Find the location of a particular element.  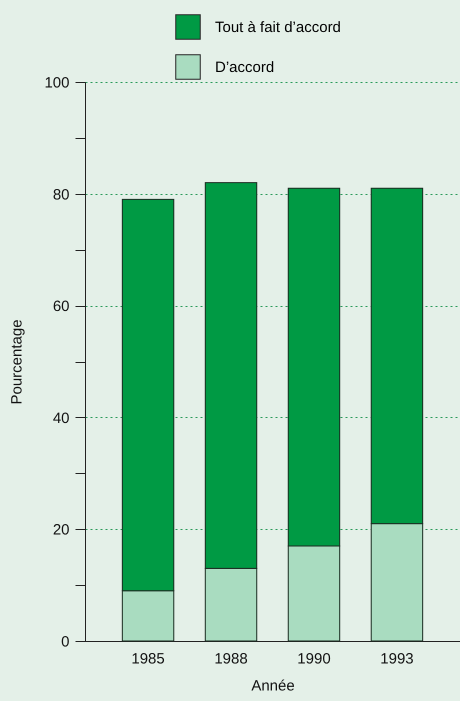

x-tick-label: 1988 is located at coordinates (231, 659).